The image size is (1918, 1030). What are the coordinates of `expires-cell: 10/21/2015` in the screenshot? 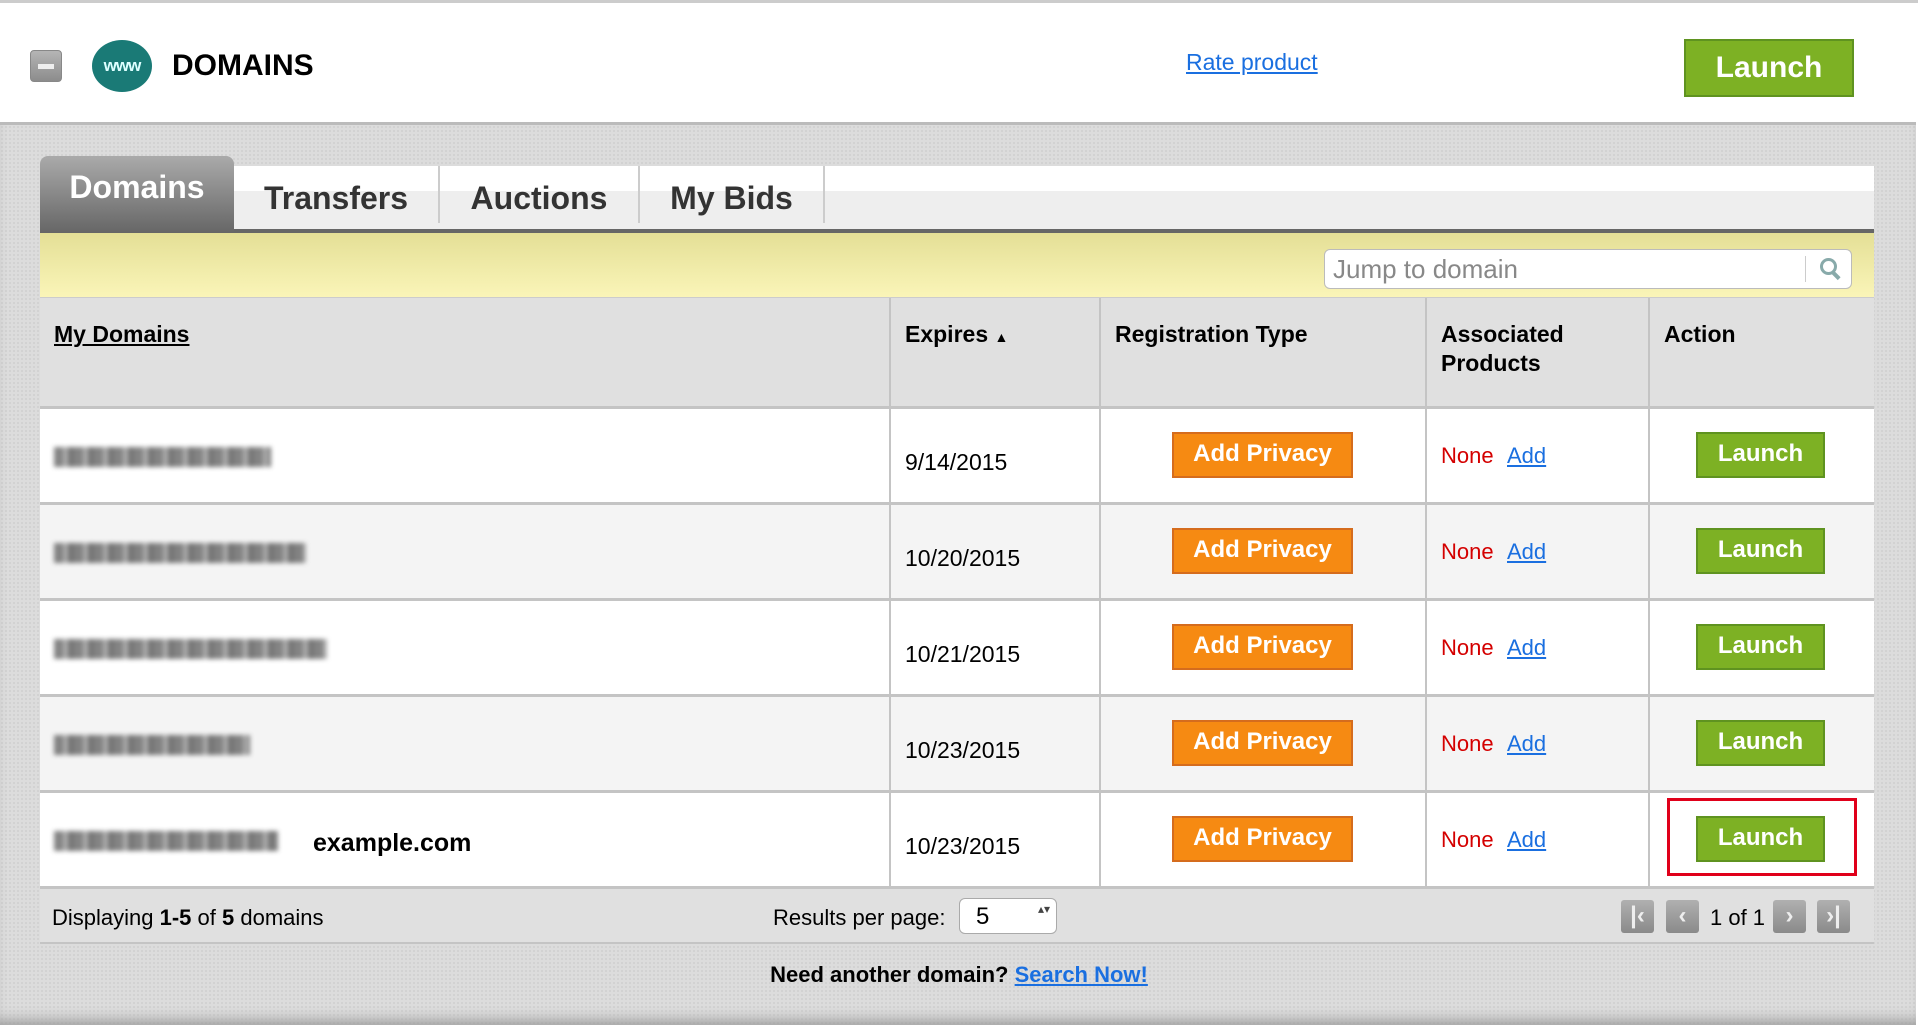 It's located at (994, 647).